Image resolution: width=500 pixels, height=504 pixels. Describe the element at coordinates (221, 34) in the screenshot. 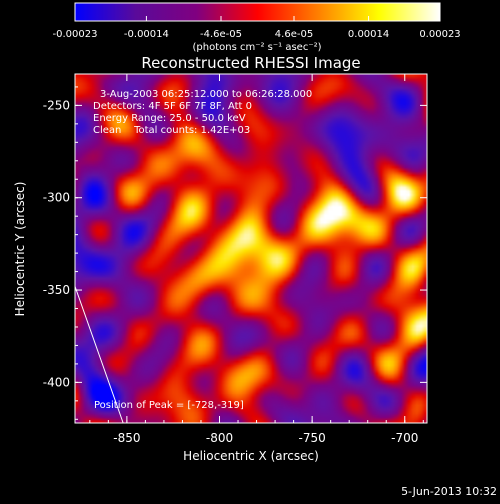

I see `colorbar-tick-label: -4.6e-05` at that location.